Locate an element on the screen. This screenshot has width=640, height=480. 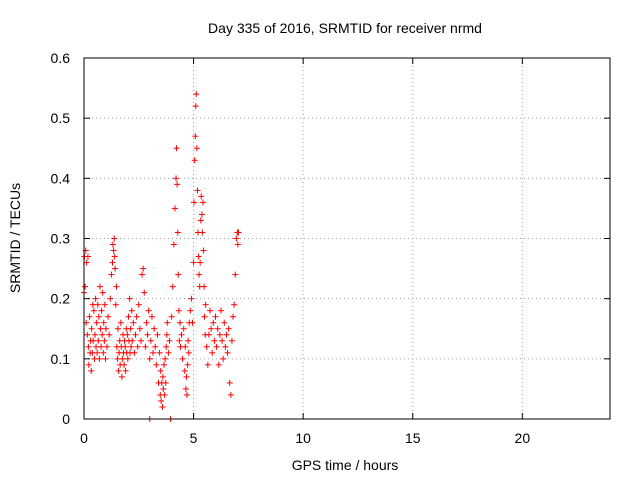
x-axis-label: GPS time / hours is located at coordinates (345, 465).